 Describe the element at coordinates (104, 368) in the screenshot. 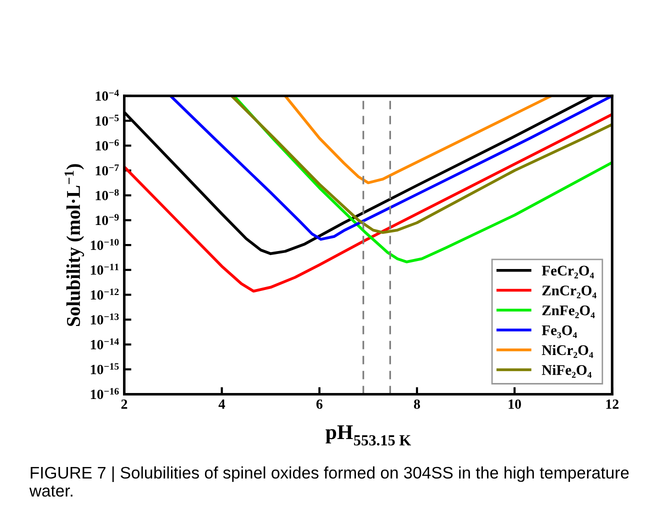

I see `y-tick-label: 10$^{−15}$` at that location.